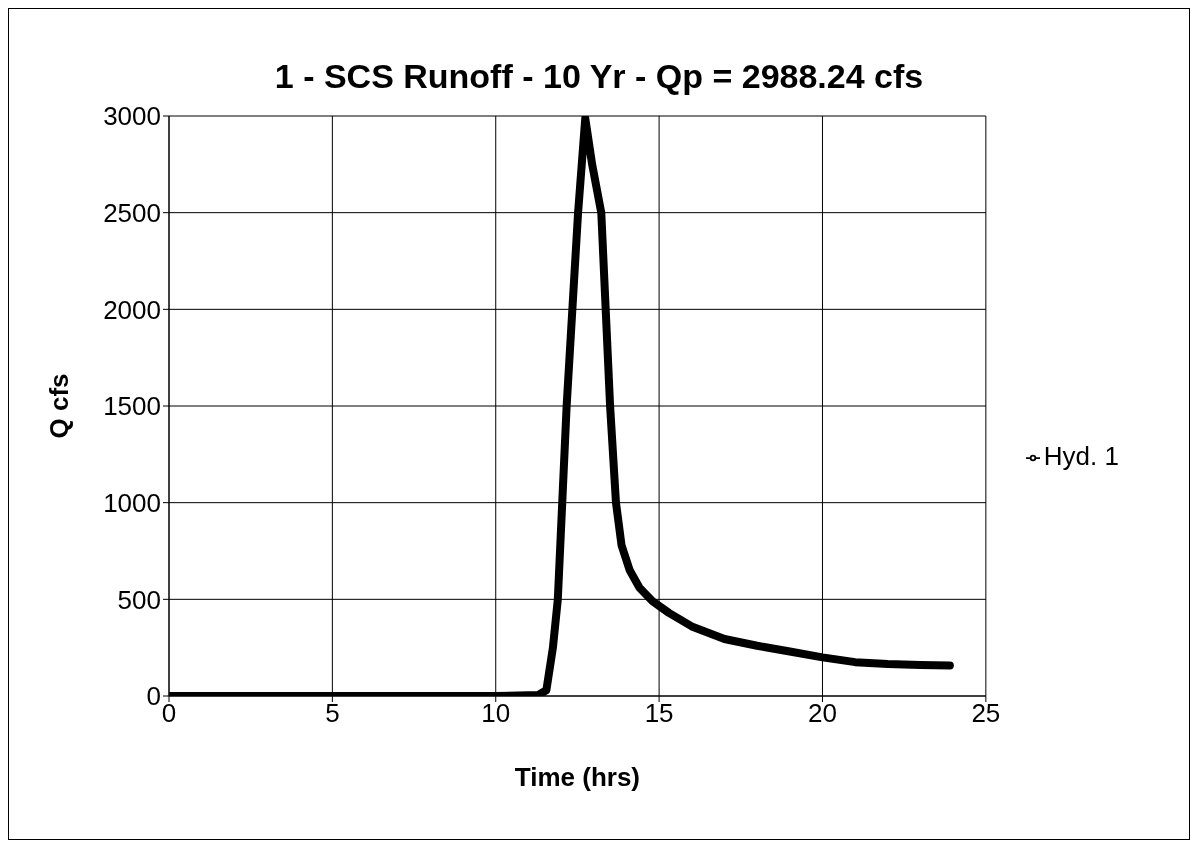 The image size is (1197, 848). I want to click on y-tick-label: 500, so click(139, 599).